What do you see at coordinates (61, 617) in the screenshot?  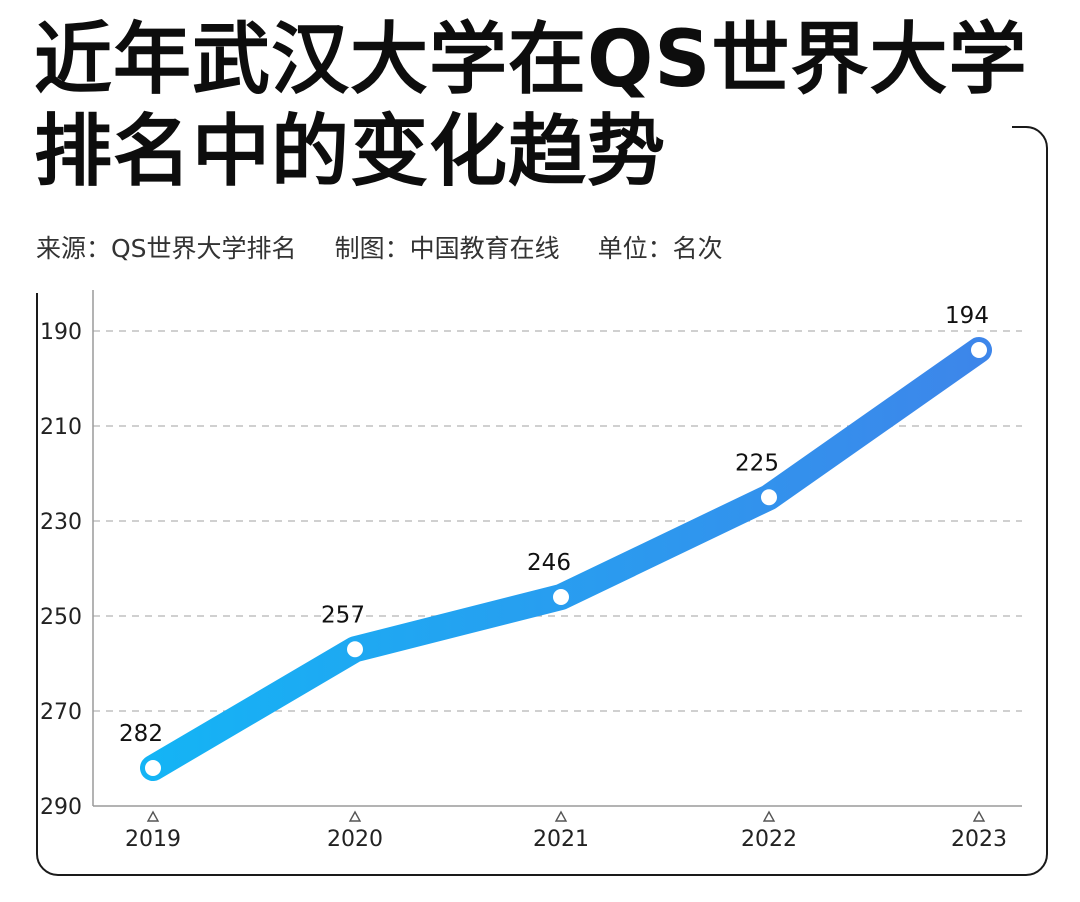 I see `y-tick-label: 250` at bounding box center [61, 617].